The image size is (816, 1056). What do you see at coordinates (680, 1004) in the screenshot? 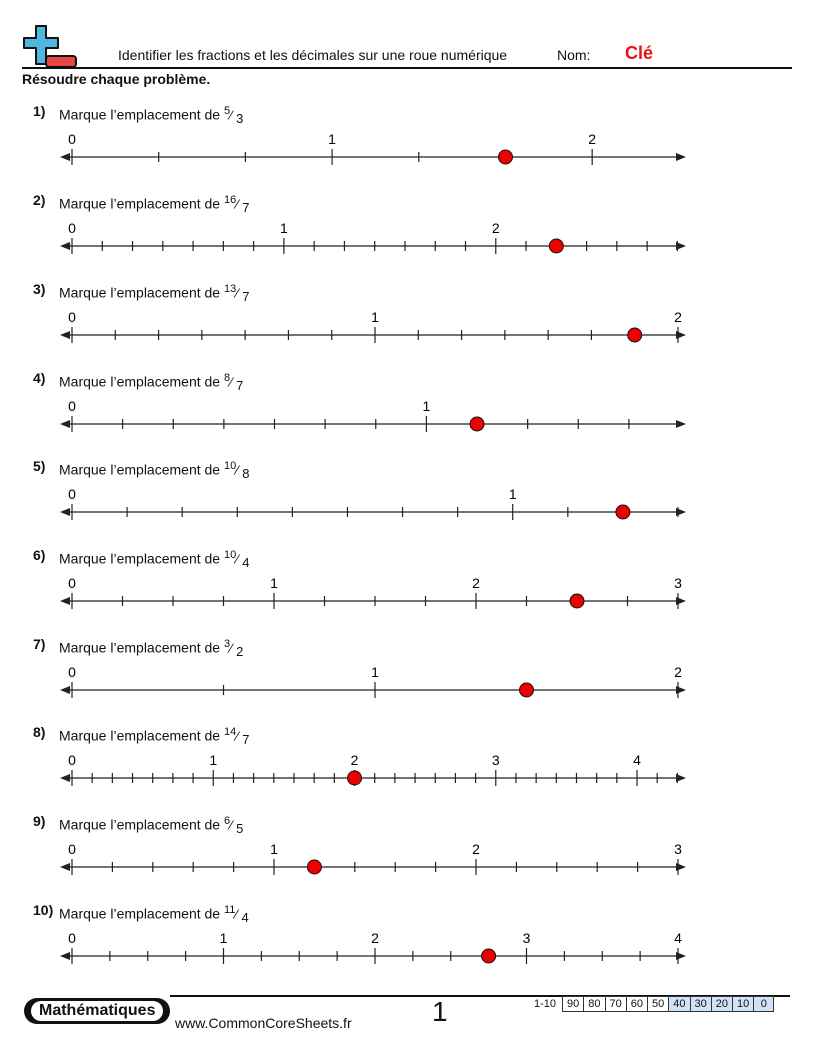
I see `score-cell: 40` at bounding box center [680, 1004].